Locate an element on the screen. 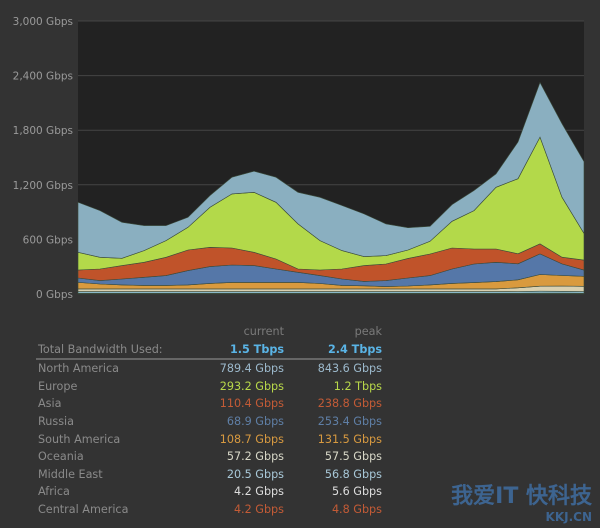  y-tick-label: 2,400 Gbps is located at coordinates (43, 77).